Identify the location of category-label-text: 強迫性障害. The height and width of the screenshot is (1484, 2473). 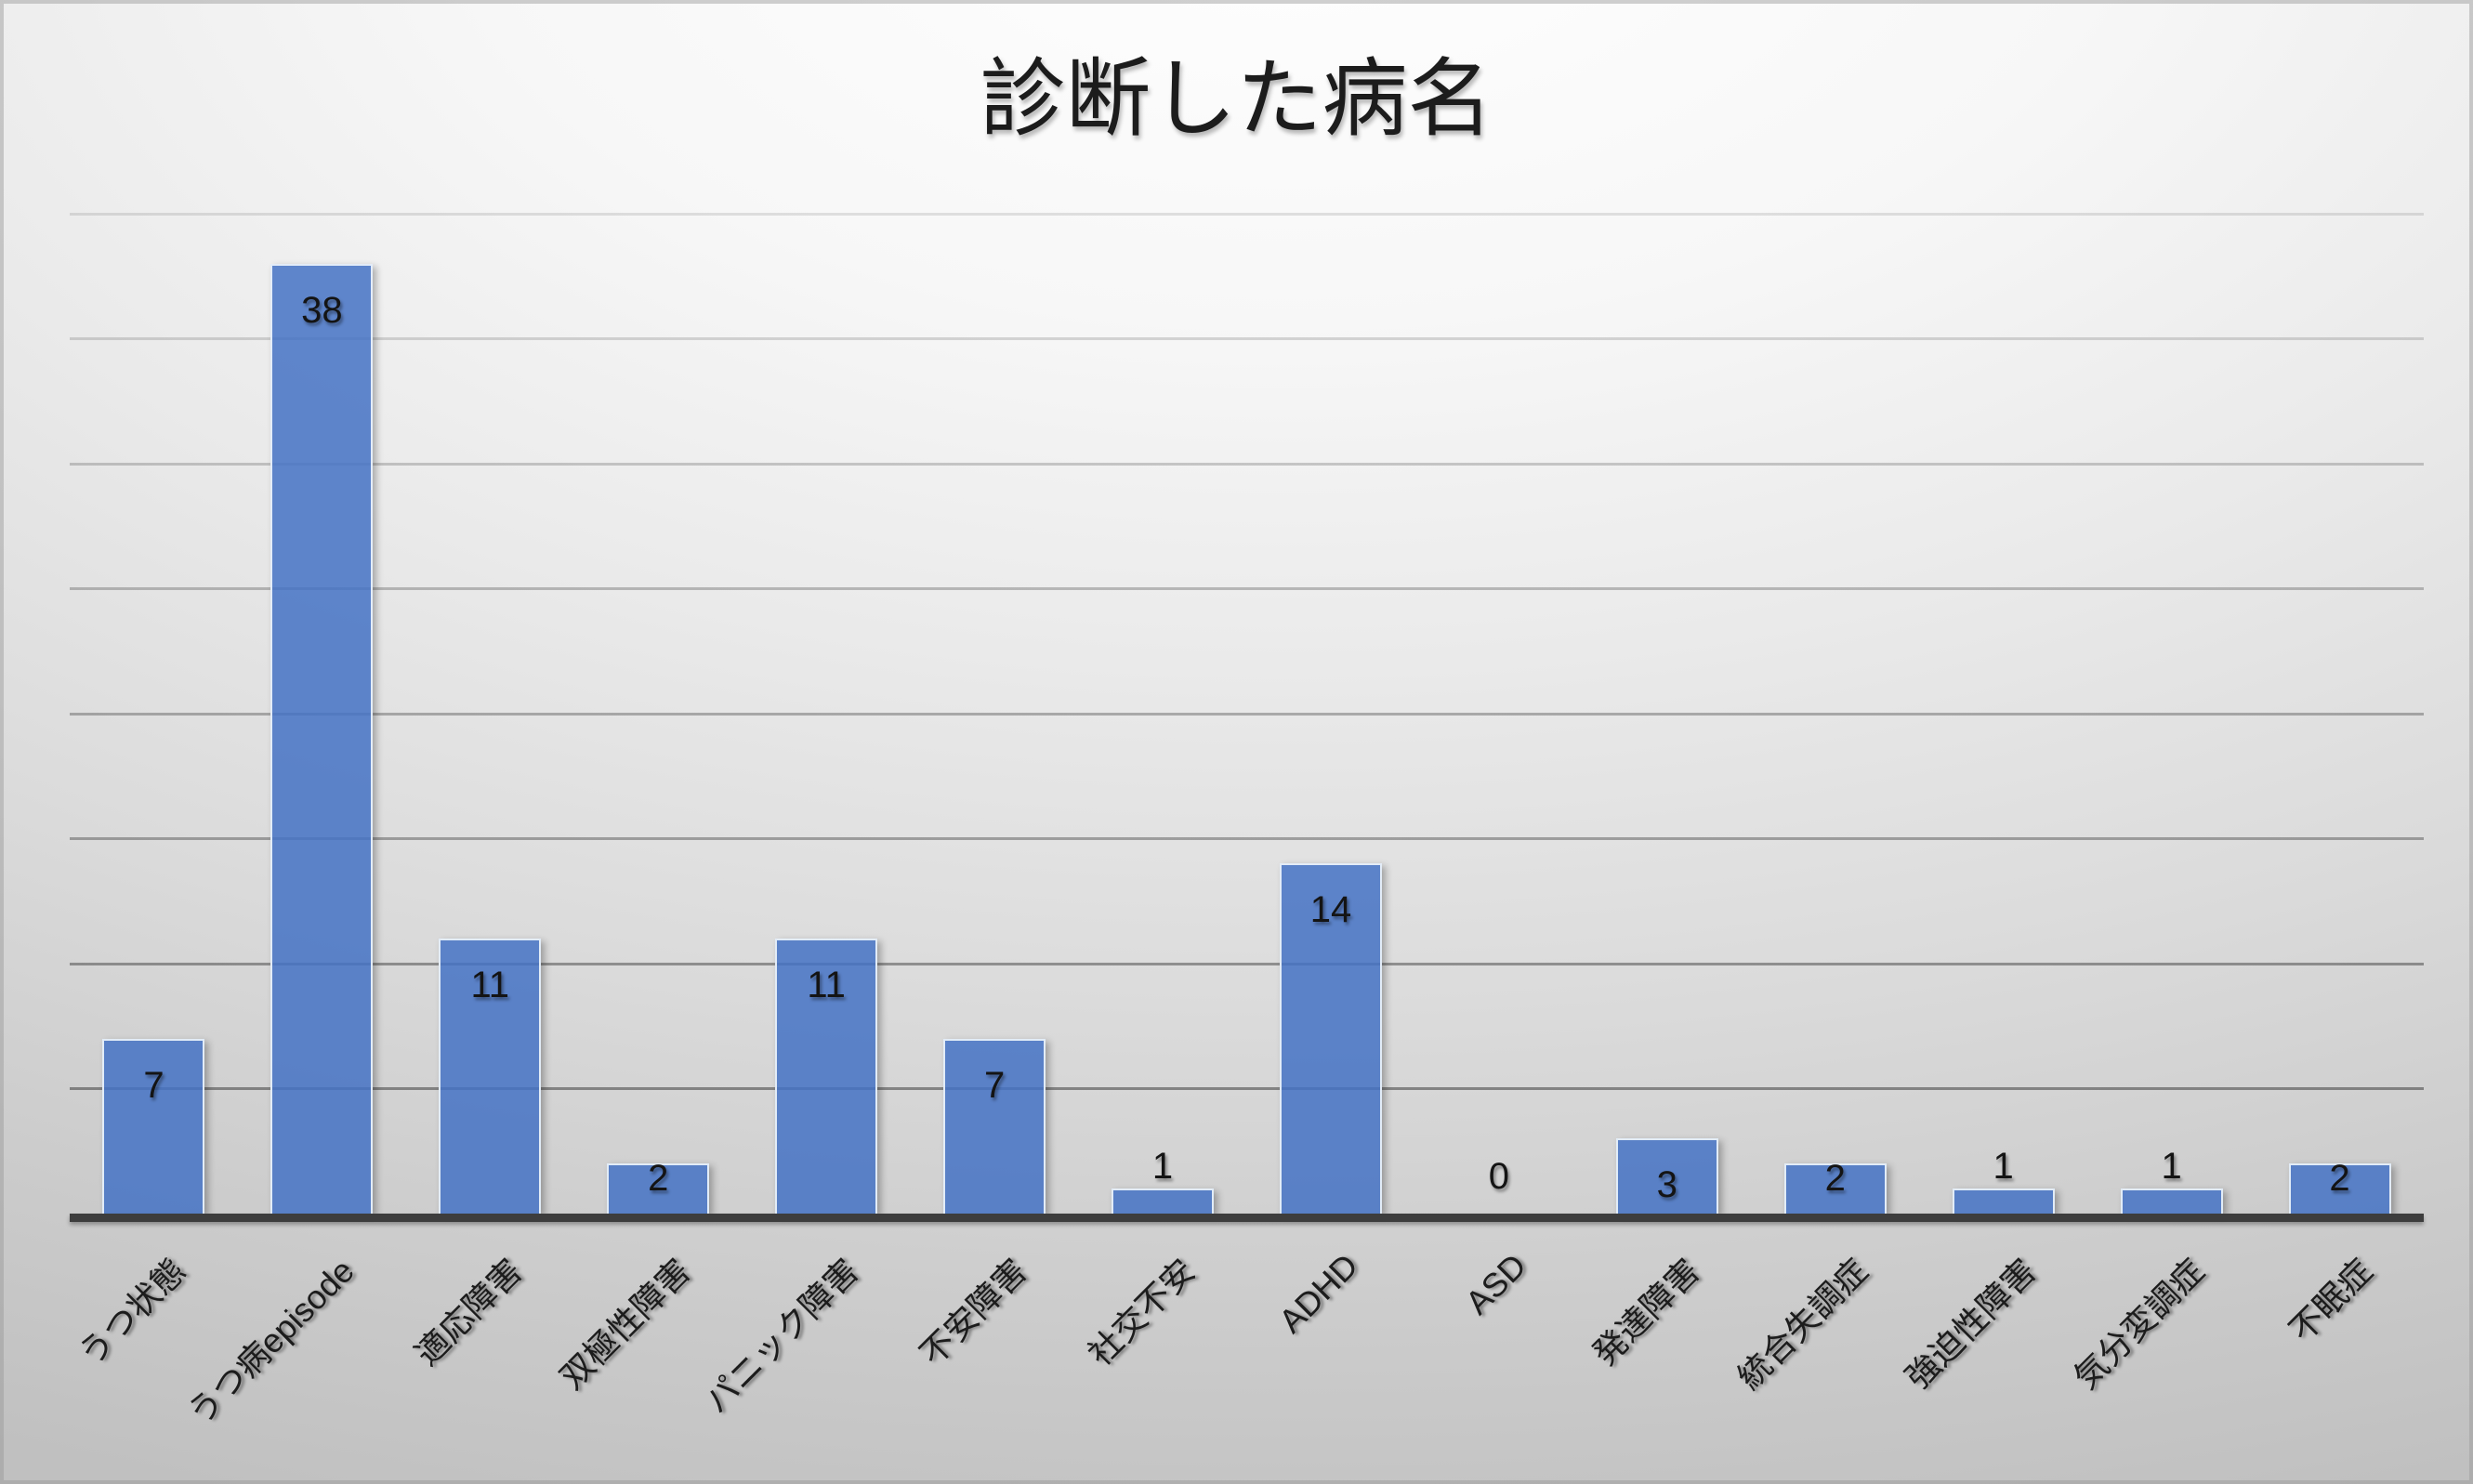
(1971, 1324).